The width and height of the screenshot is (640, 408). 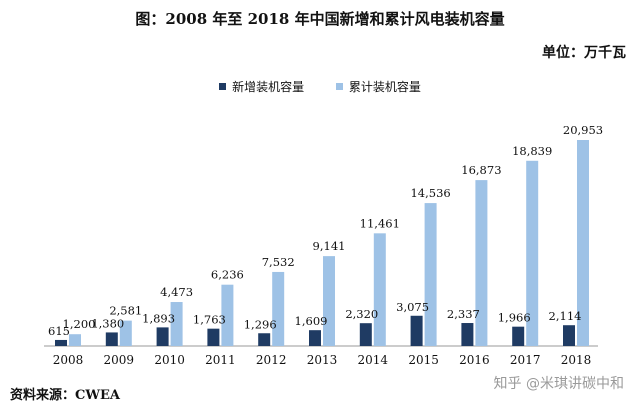 I want to click on unit-label: 单位：万千瓦, so click(x=584, y=53).